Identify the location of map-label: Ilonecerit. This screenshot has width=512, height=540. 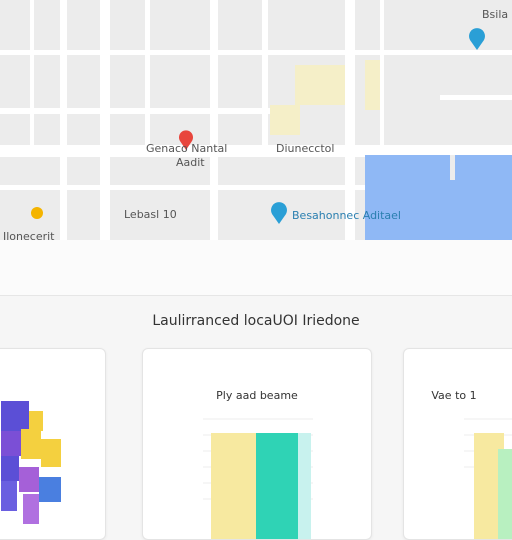
(29, 235).